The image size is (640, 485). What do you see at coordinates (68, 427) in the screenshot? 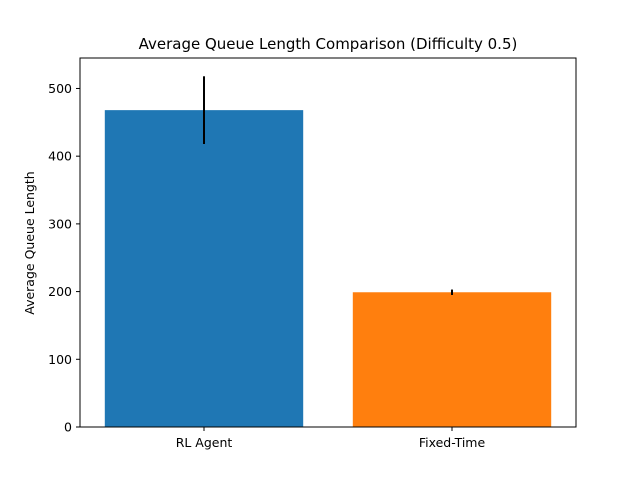
I see `y-tick-label-0: 0` at bounding box center [68, 427].